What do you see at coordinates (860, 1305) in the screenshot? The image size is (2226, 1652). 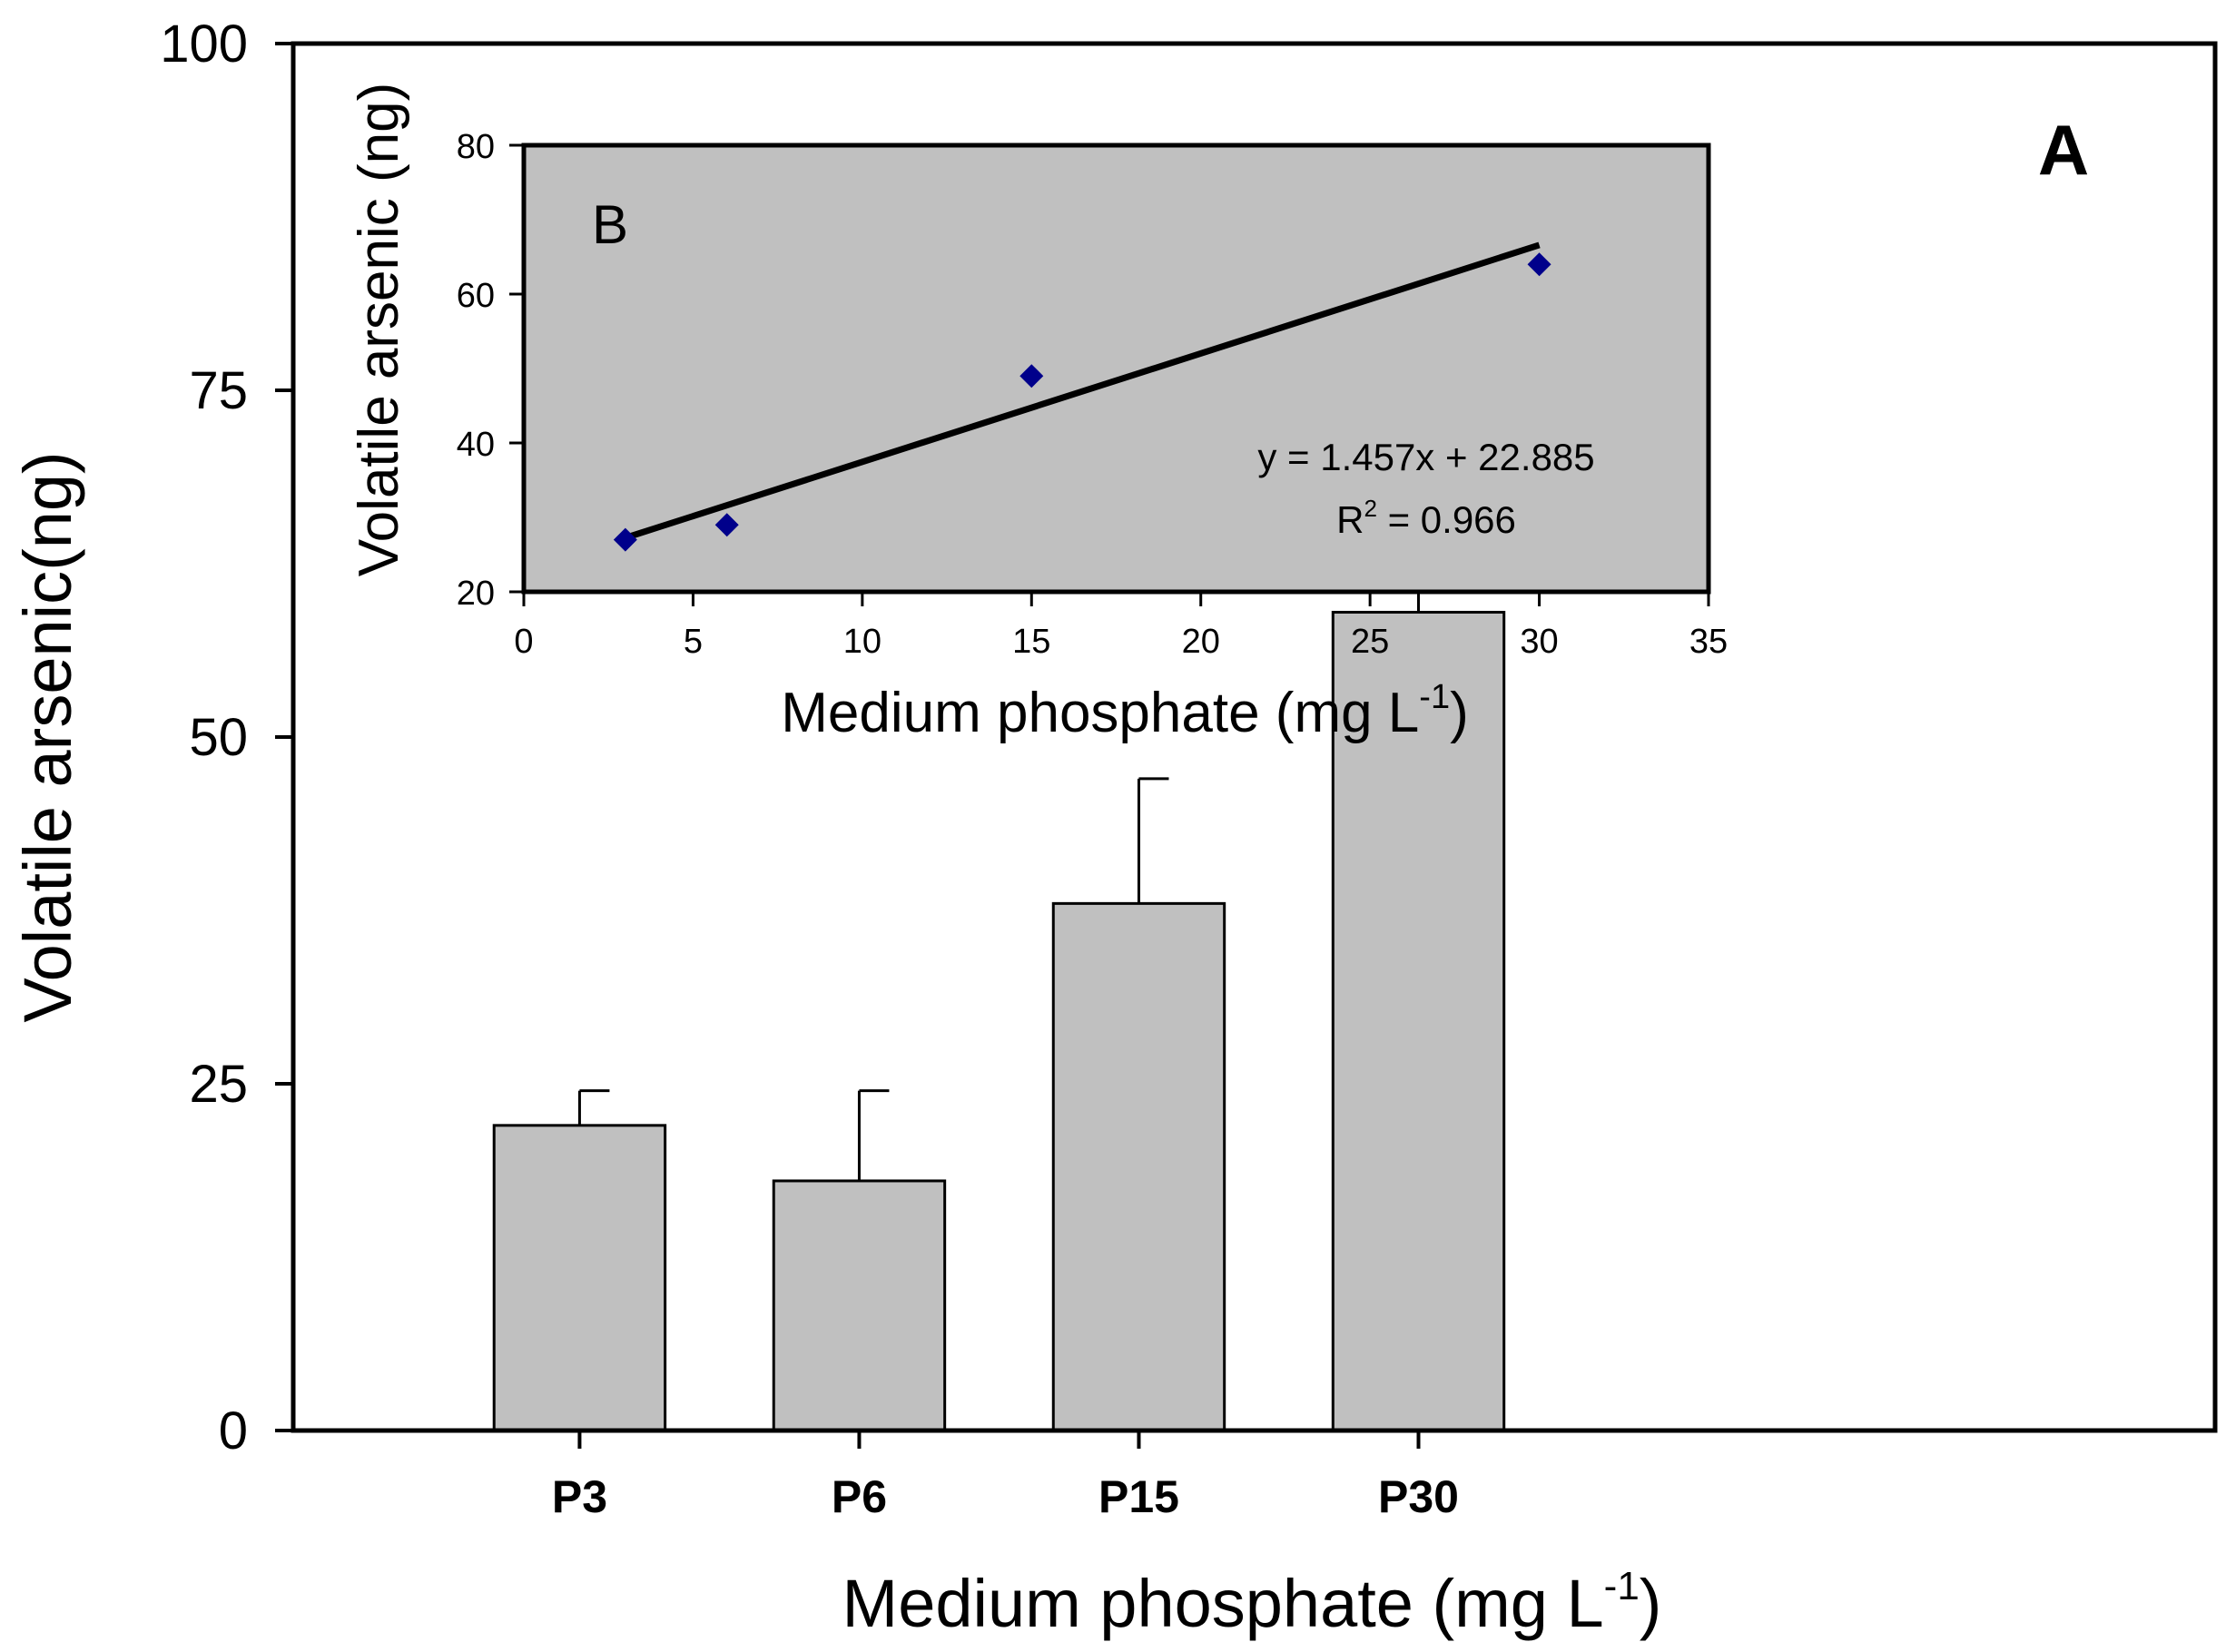 I see `bar-p6` at bounding box center [860, 1305].